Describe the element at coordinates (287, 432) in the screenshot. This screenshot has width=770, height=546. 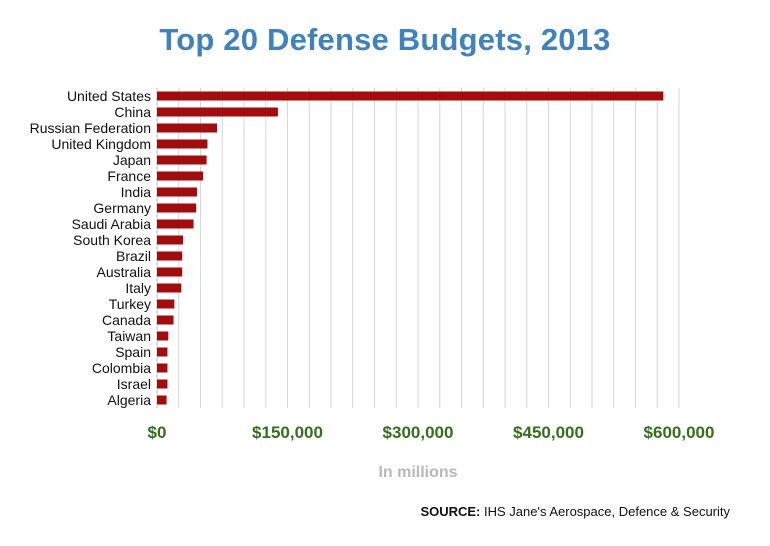
I see `x-tick-label: $150,000` at that location.